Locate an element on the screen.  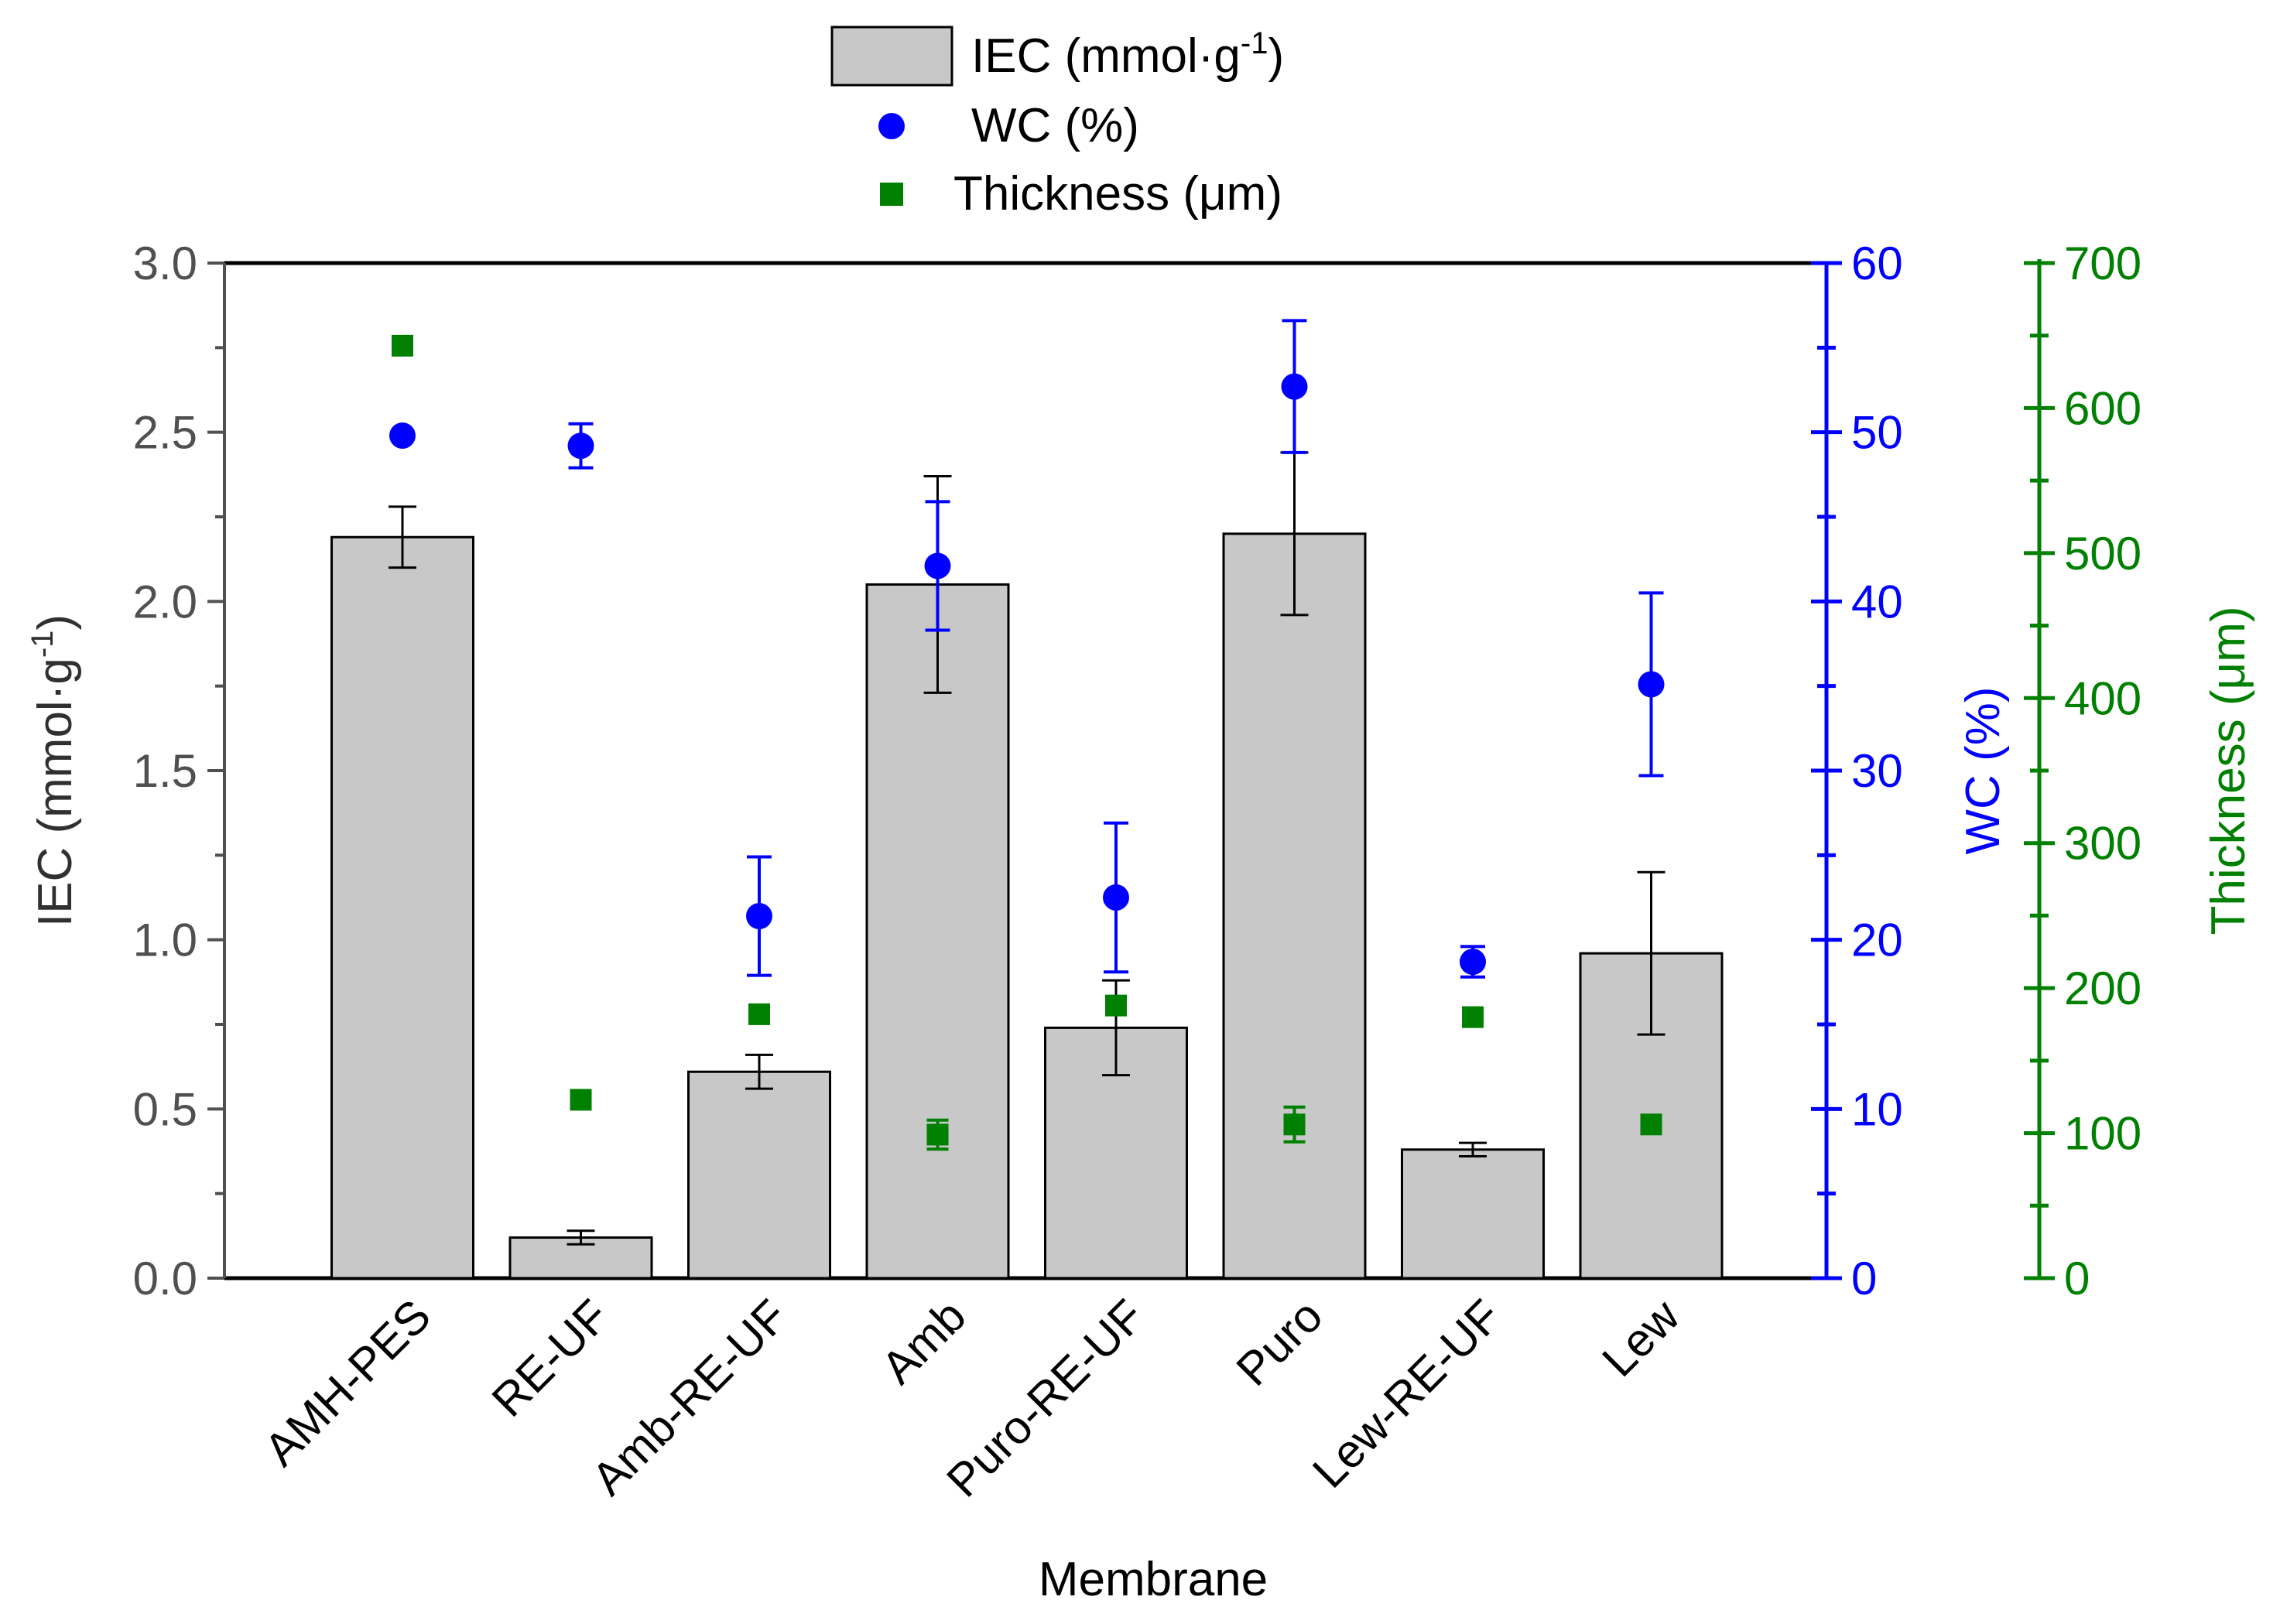
iec-axis: 0.0 0.5 1.0 1.5 2.0 2.5 3.0 is located at coordinates (178, 771).